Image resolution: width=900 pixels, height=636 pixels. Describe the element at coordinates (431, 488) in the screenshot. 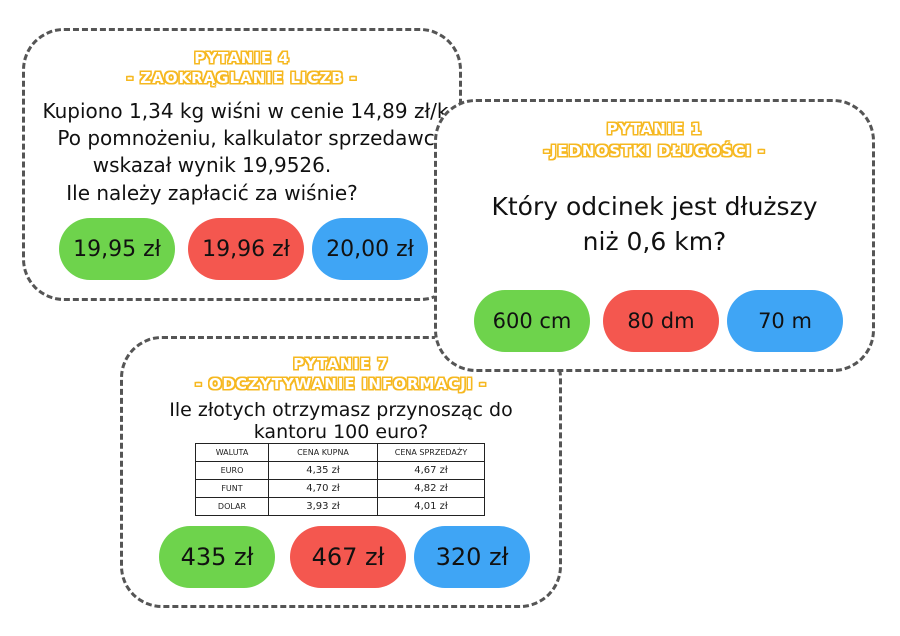

I see `table-cell: 4,82 zł` at that location.